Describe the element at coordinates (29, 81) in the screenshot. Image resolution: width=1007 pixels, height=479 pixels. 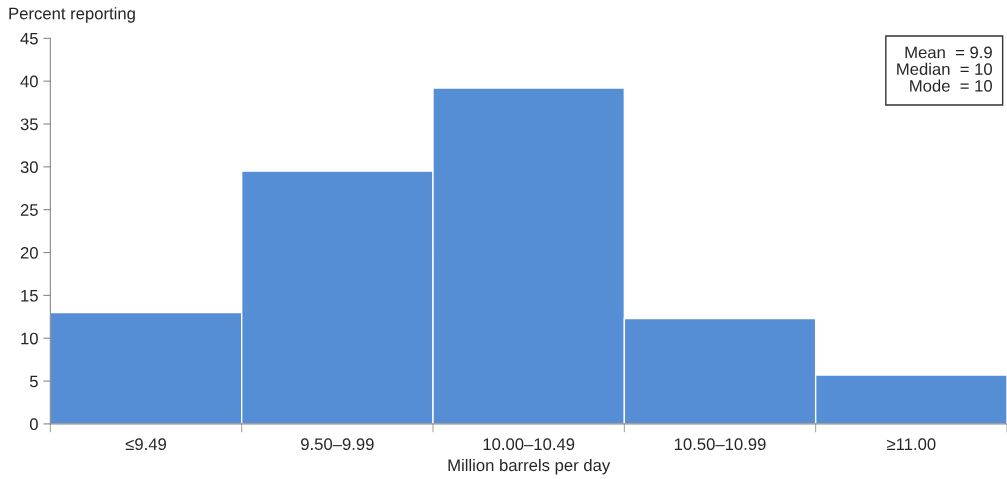
I see `y-tick-label: 40` at that location.